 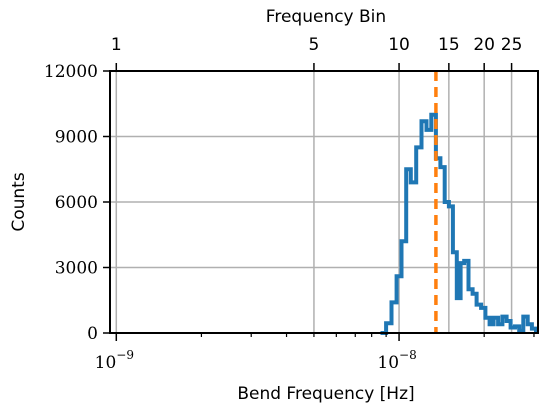 What do you see at coordinates (116, 45) in the screenshot?
I see `top-tick-label: 1` at bounding box center [116, 45].